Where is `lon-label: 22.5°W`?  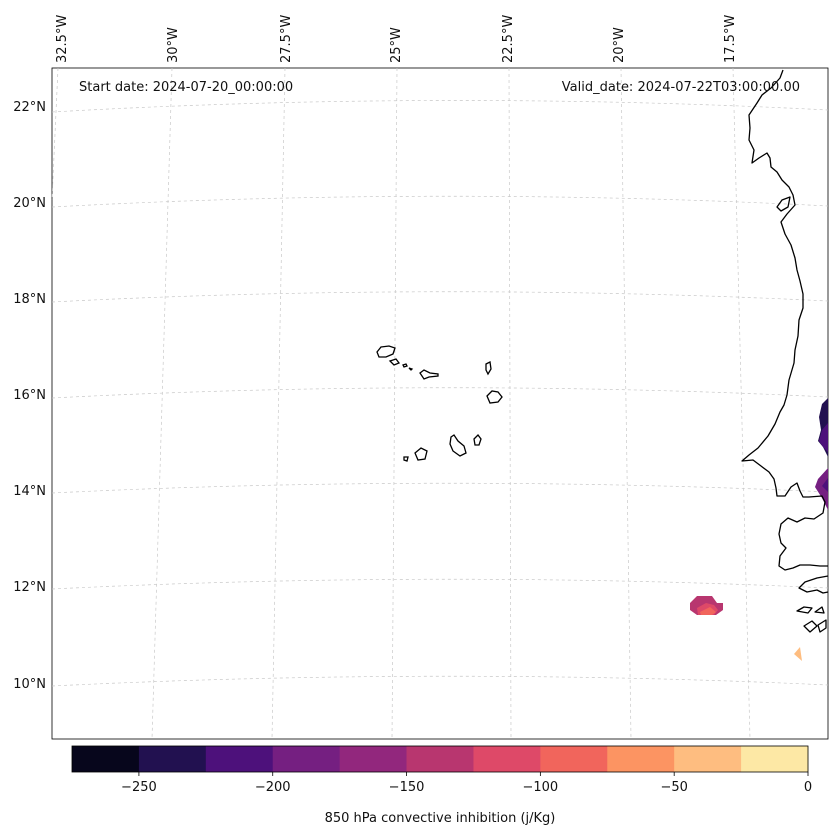 lon-label: 22.5°W is located at coordinates (508, 39).